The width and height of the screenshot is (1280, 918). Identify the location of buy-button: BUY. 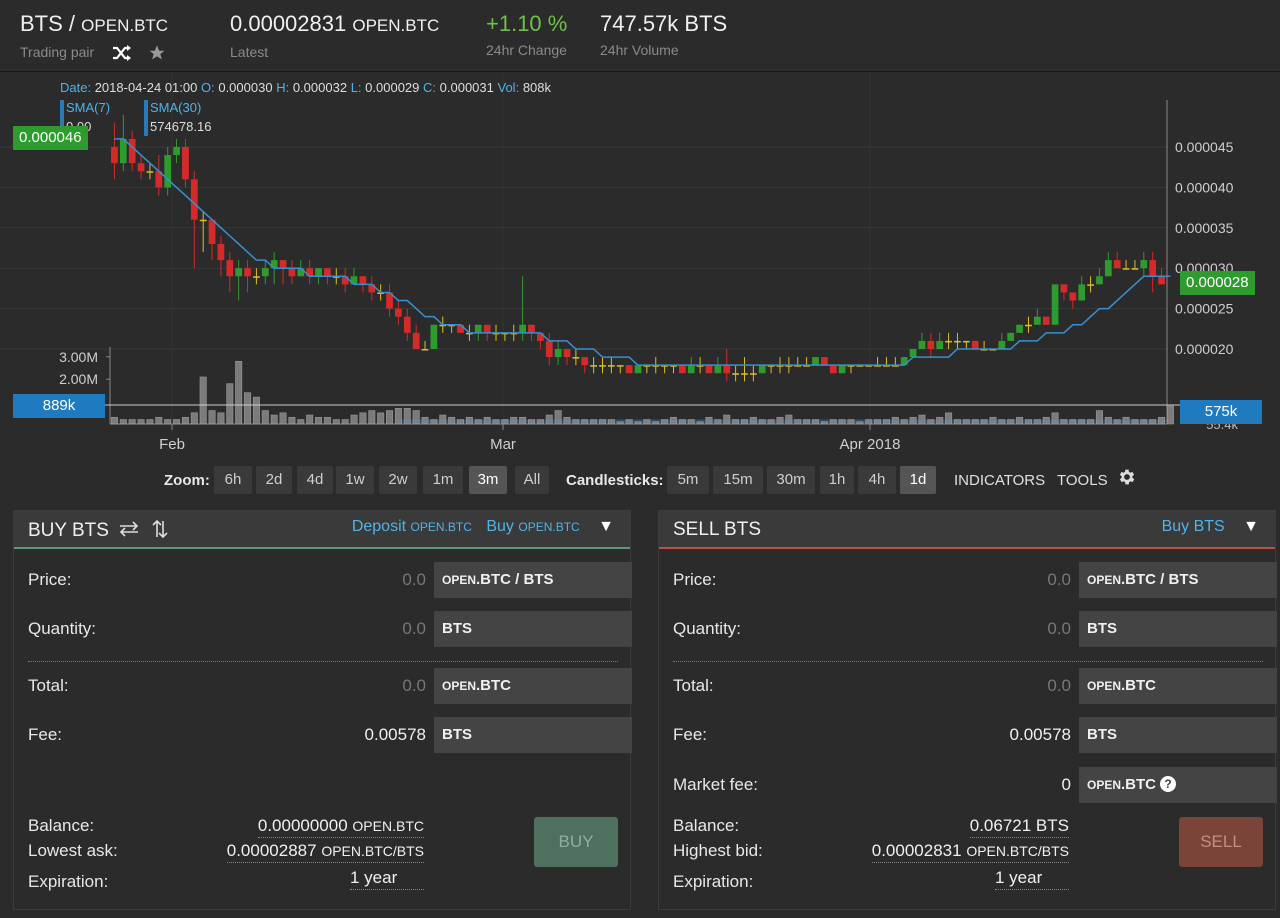
(576, 842).